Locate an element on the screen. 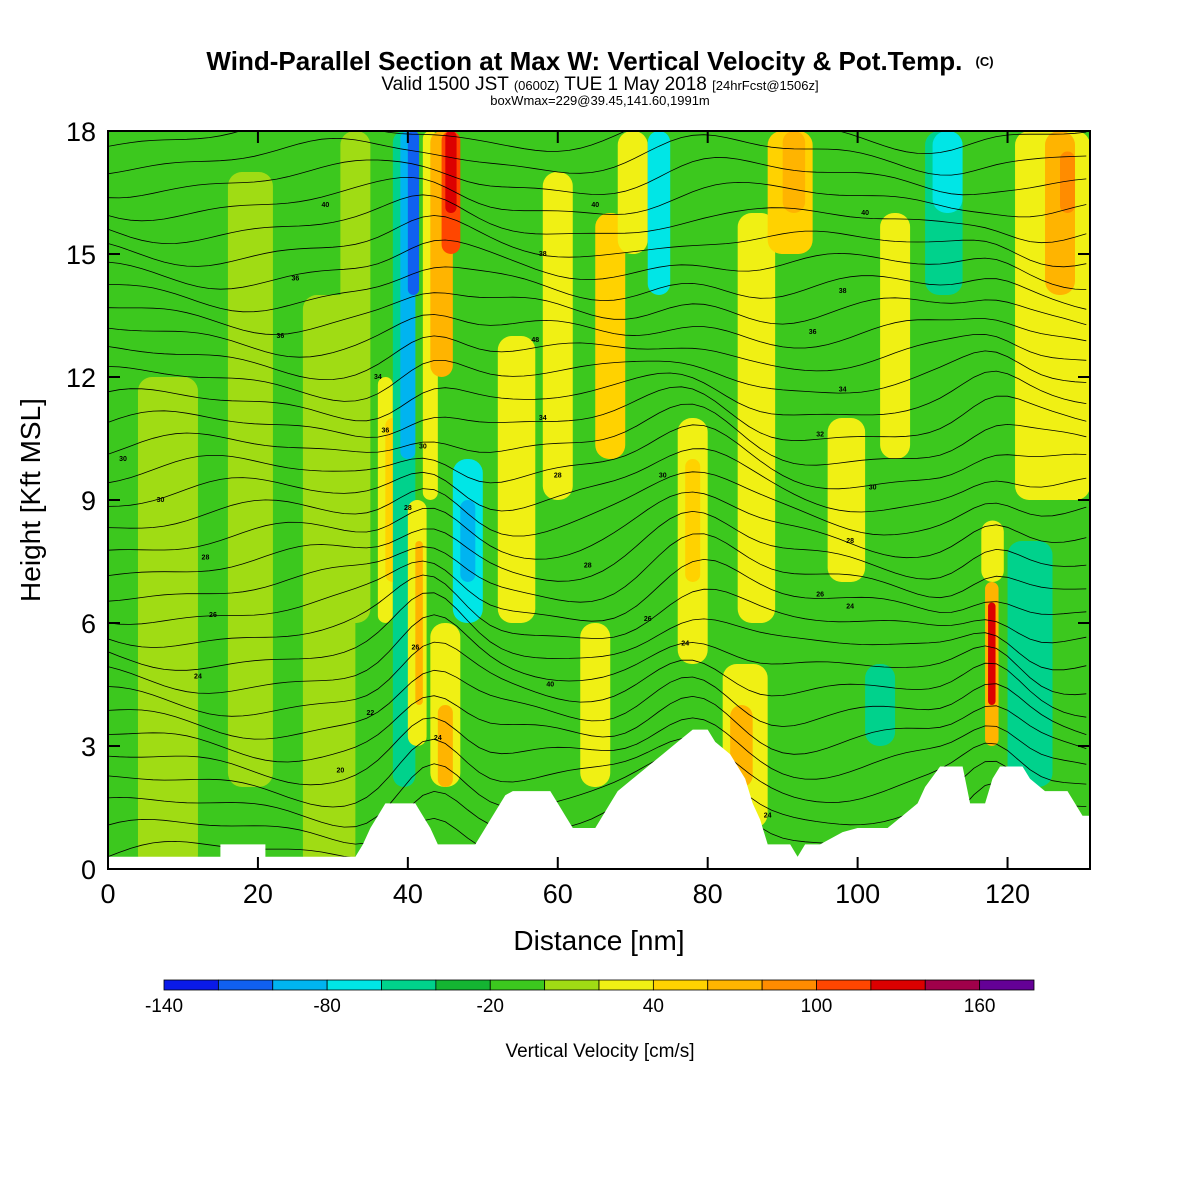 The width and height of the screenshot is (1200, 1200). x-axis-label: Distance [nm] is located at coordinates (598, 940).